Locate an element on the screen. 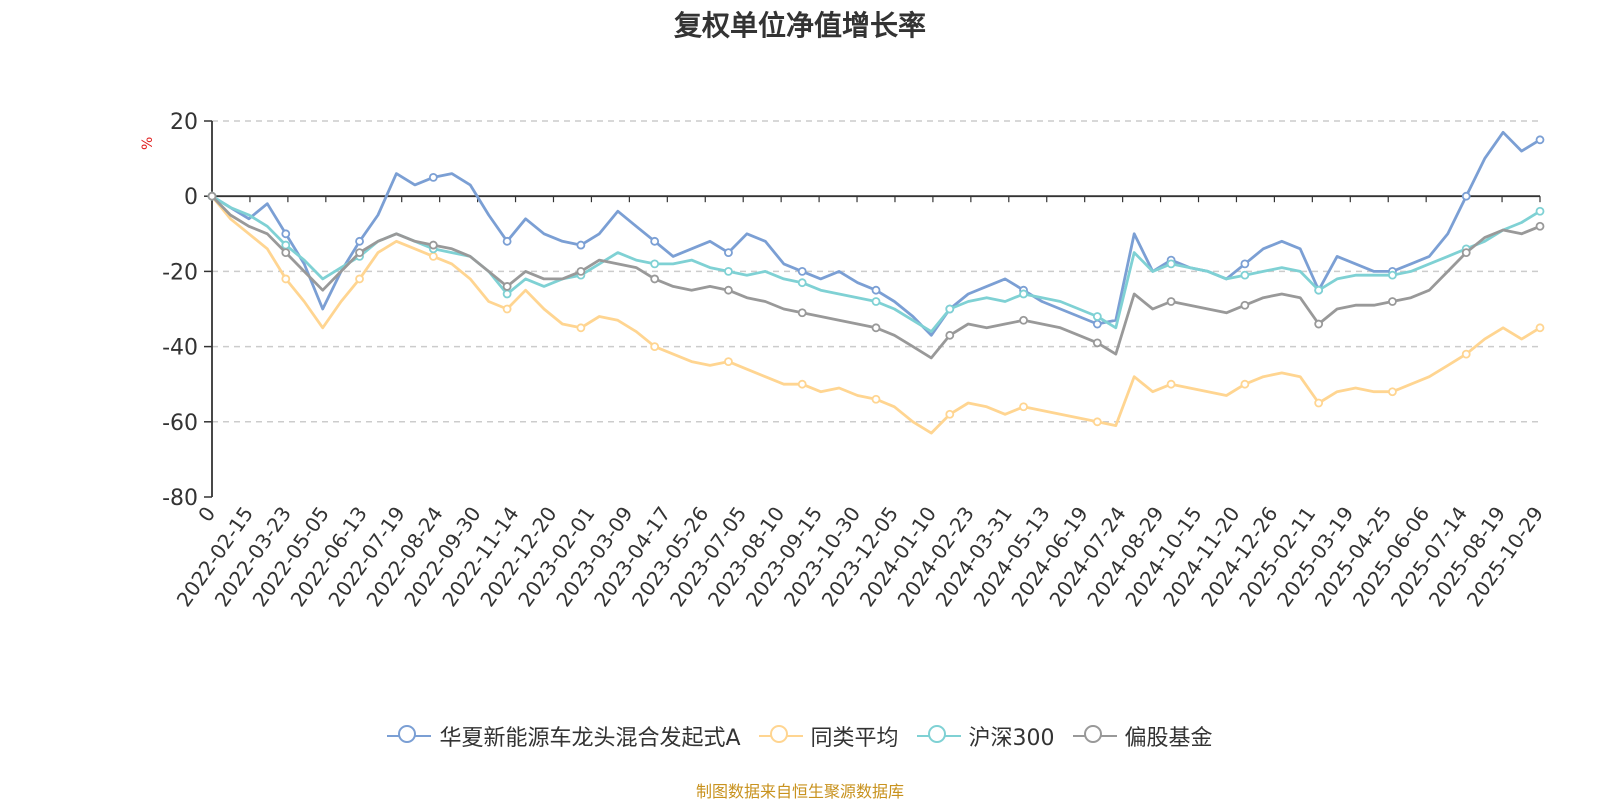  legend-label: 沪深300 is located at coordinates (1011, 738).